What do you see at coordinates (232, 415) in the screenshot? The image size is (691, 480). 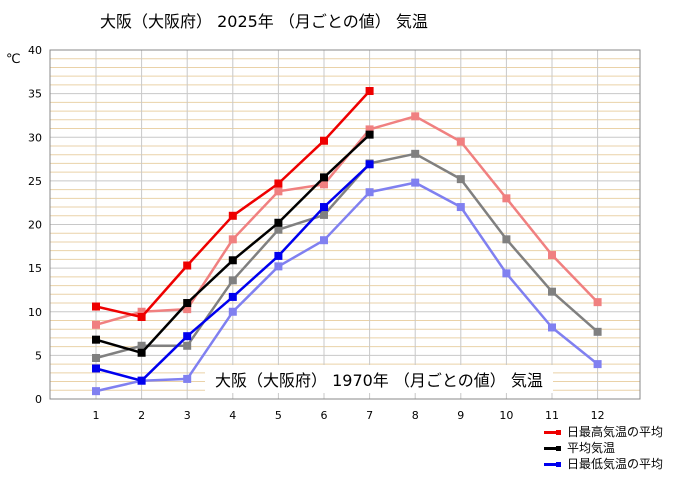 I see `x-tick-label: 4` at bounding box center [232, 415].